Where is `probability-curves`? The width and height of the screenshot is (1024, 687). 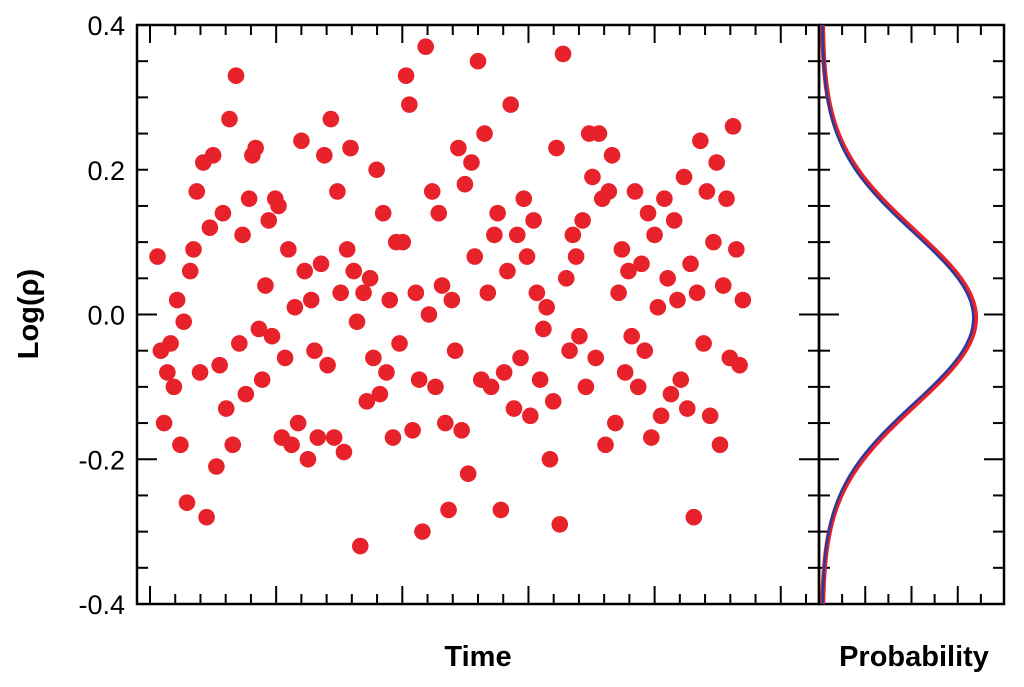
probability-curves is located at coordinates (899, 314).